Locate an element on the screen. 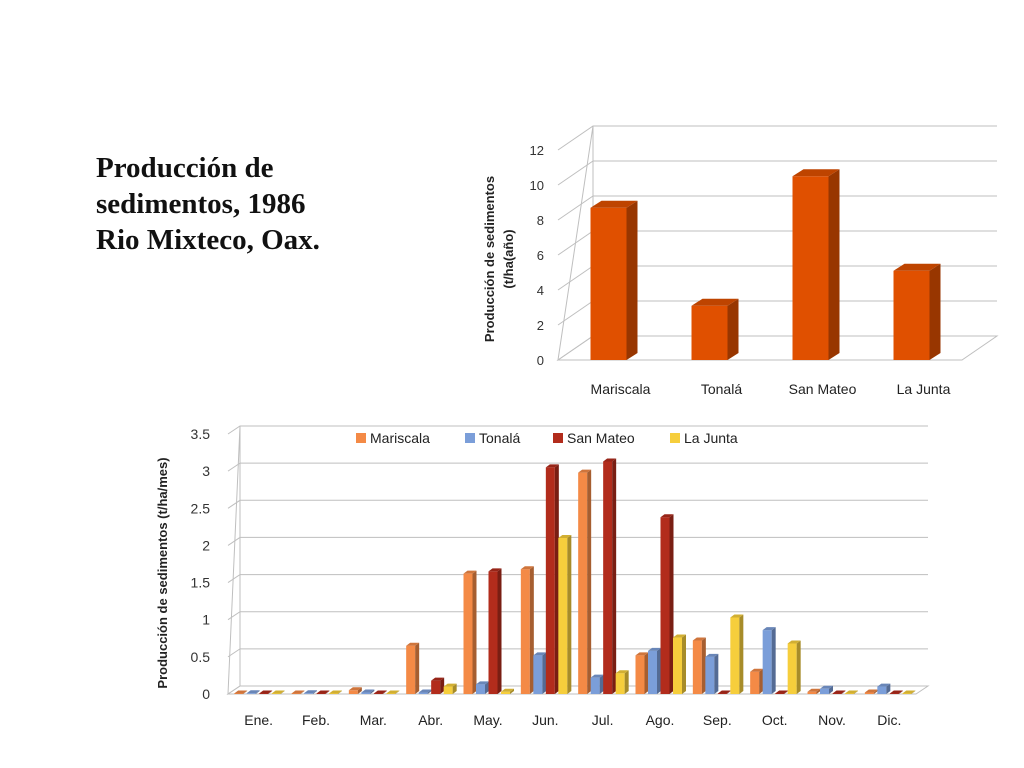 This screenshot has width=1024, height=768. annual-gridline is located at coordinates (777, 138).